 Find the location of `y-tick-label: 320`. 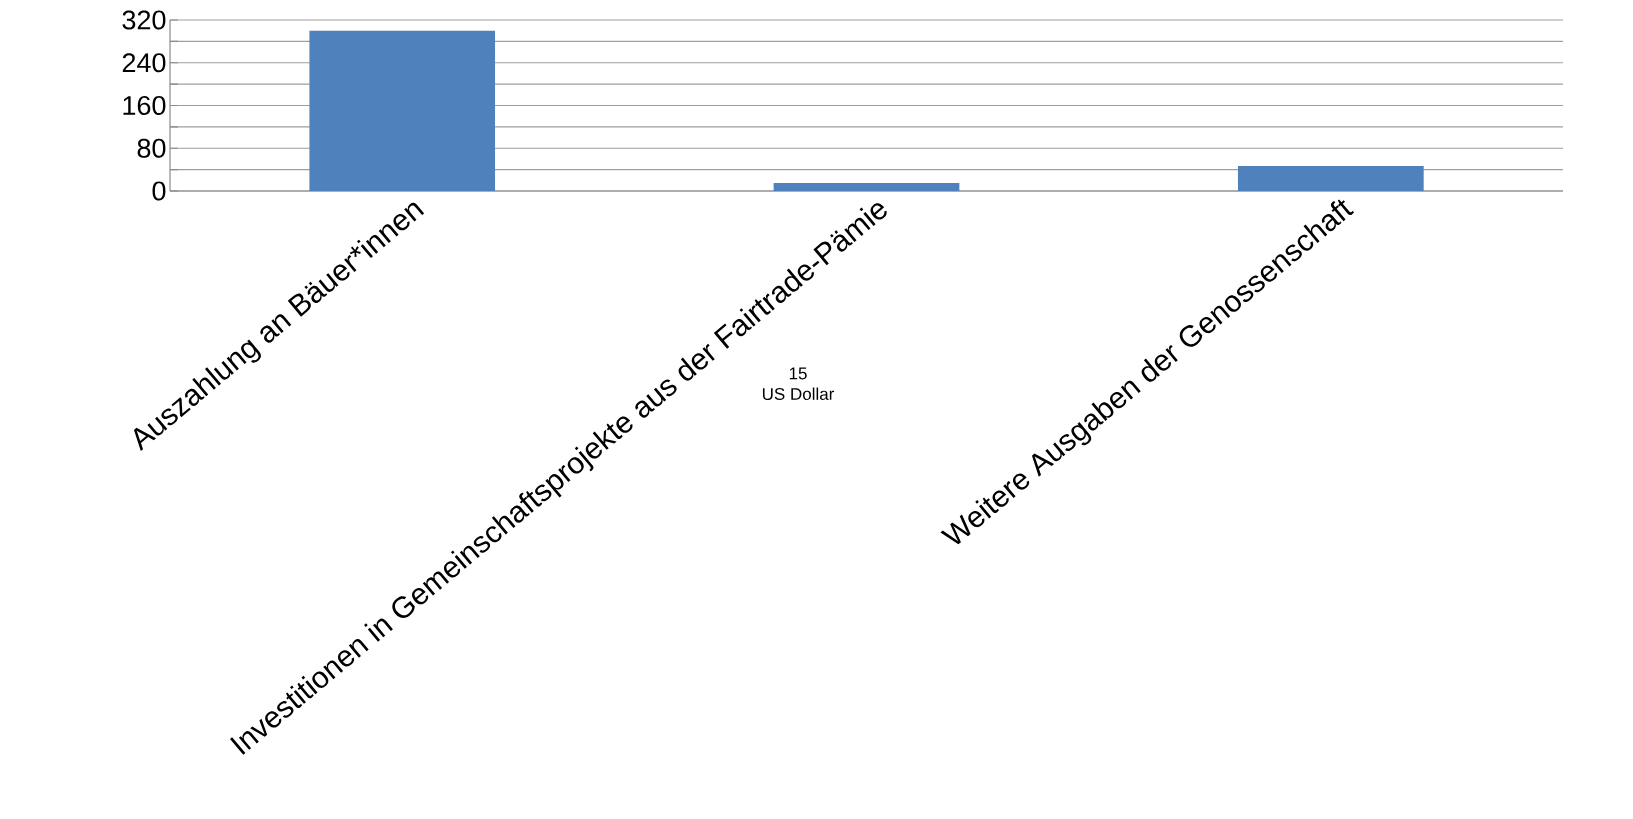

y-tick-label: 320 is located at coordinates (144, 20).